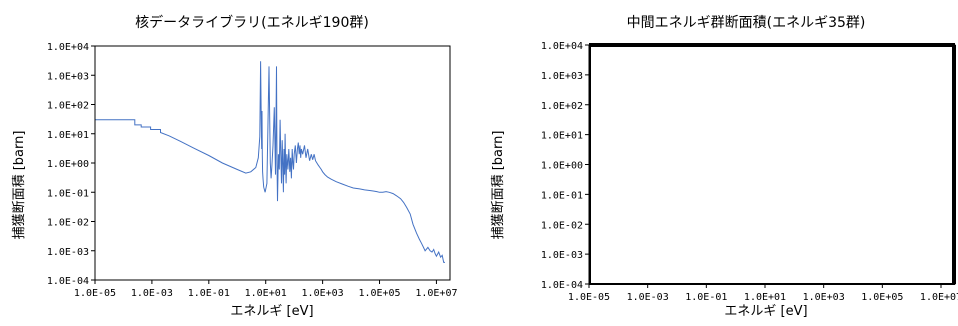 The width and height of the screenshot is (958, 326). What do you see at coordinates (19, 185) in the screenshot?
I see `chart-left-ylabel: 捕獲断面積 [barn]` at bounding box center [19, 185].